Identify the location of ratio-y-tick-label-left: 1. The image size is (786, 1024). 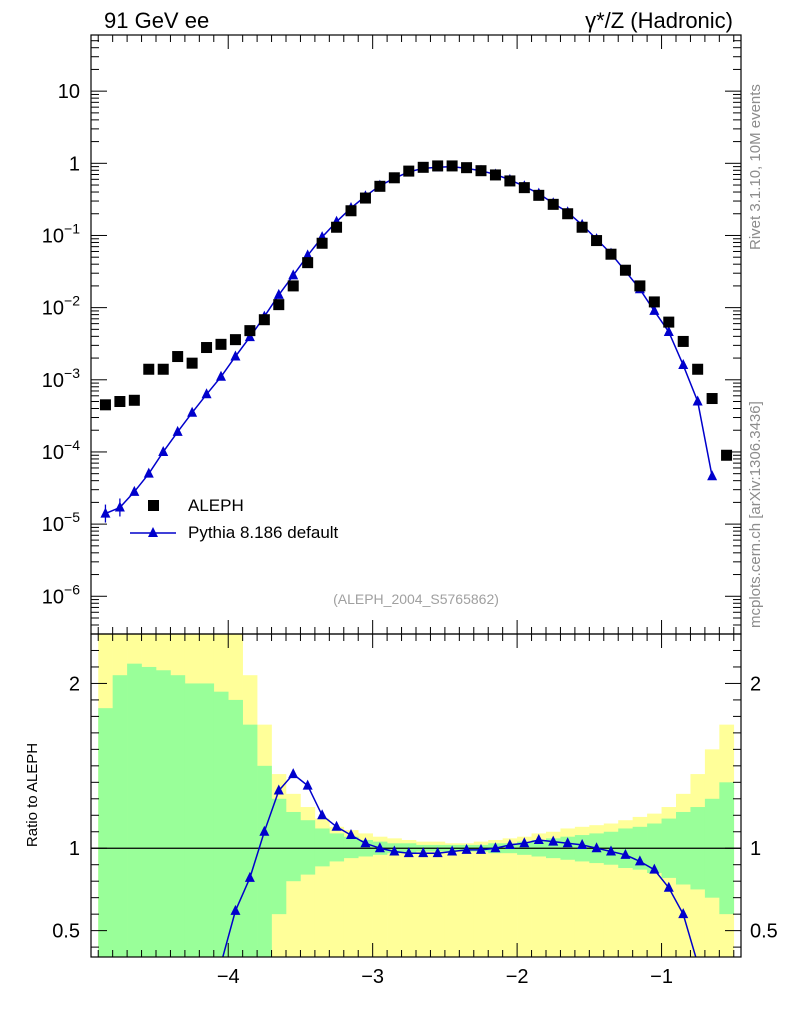
(74, 849).